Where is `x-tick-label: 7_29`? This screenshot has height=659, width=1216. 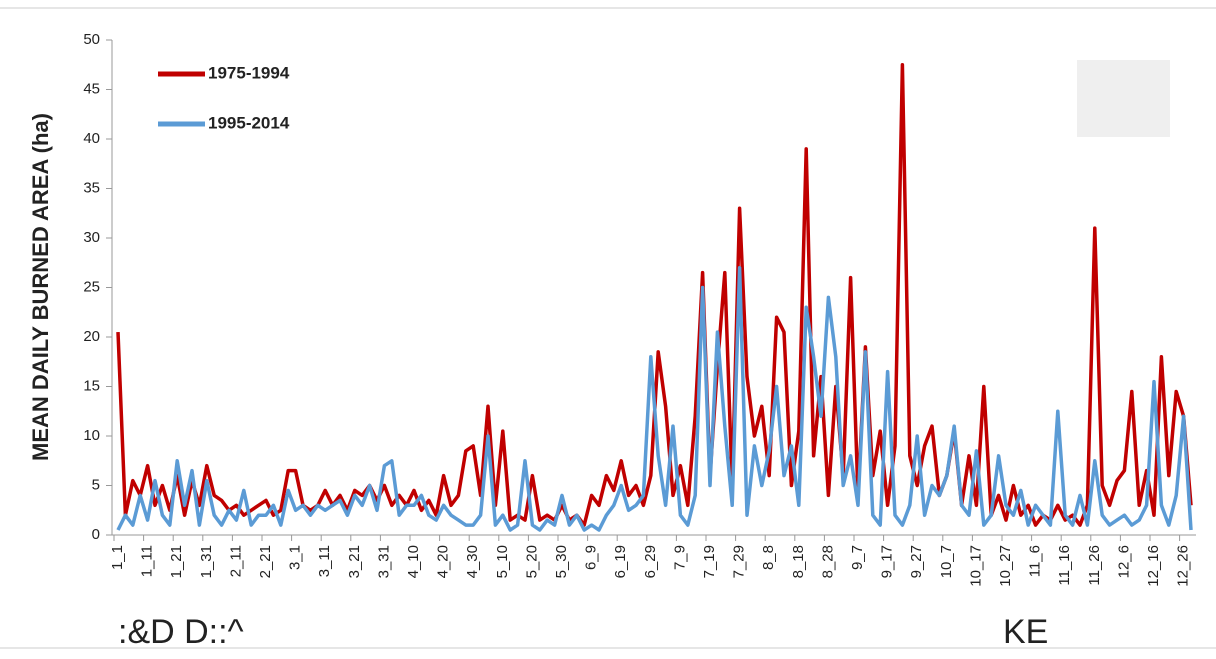 x-tick-label: 7_29 is located at coordinates (739, 561).